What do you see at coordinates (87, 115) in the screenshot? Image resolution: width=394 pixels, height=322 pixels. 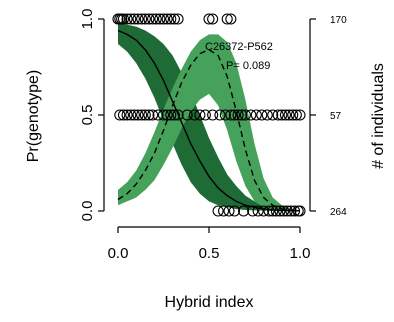 I see `y-tick-label: 0.5` at bounding box center [87, 115].